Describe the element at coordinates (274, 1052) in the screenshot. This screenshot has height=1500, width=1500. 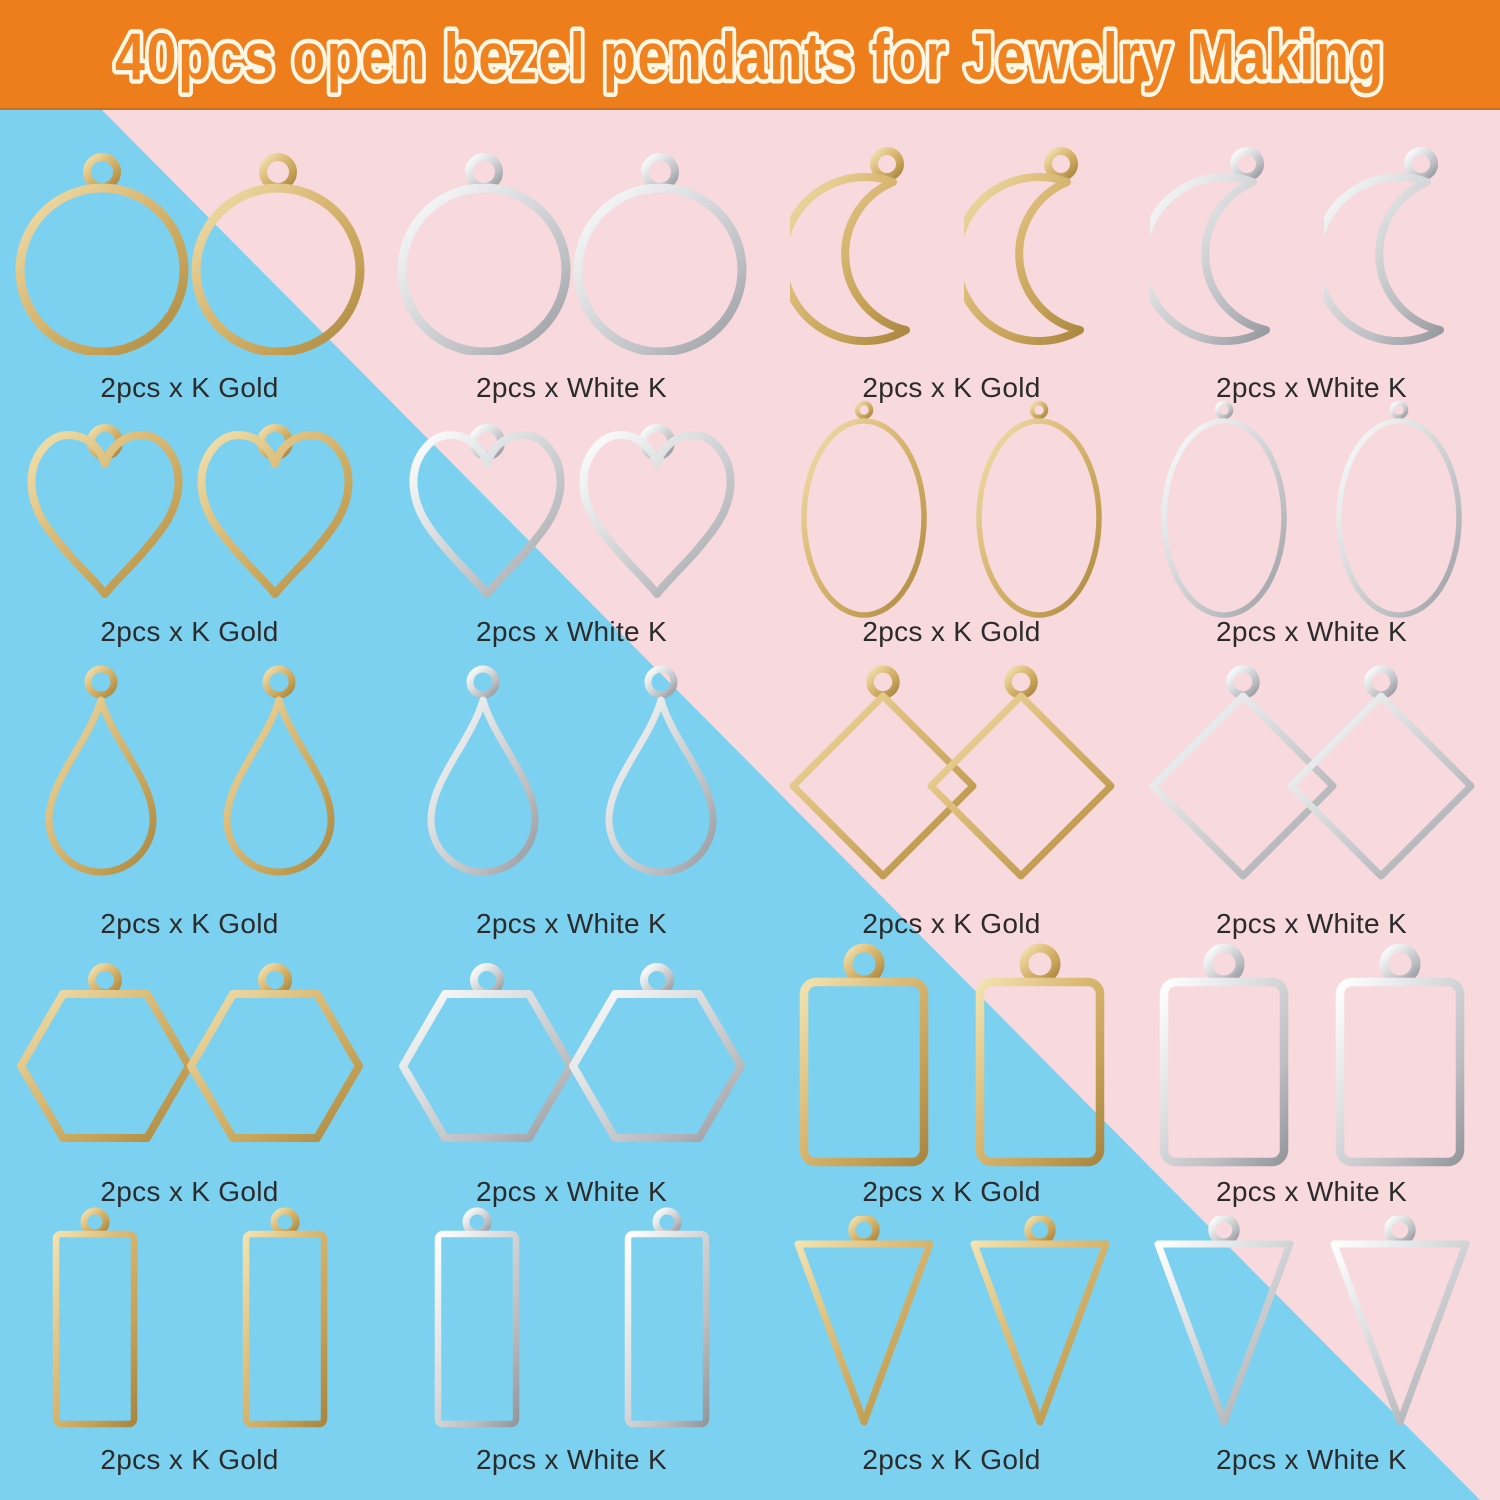
I see `hexagon-pendant-gold` at that location.